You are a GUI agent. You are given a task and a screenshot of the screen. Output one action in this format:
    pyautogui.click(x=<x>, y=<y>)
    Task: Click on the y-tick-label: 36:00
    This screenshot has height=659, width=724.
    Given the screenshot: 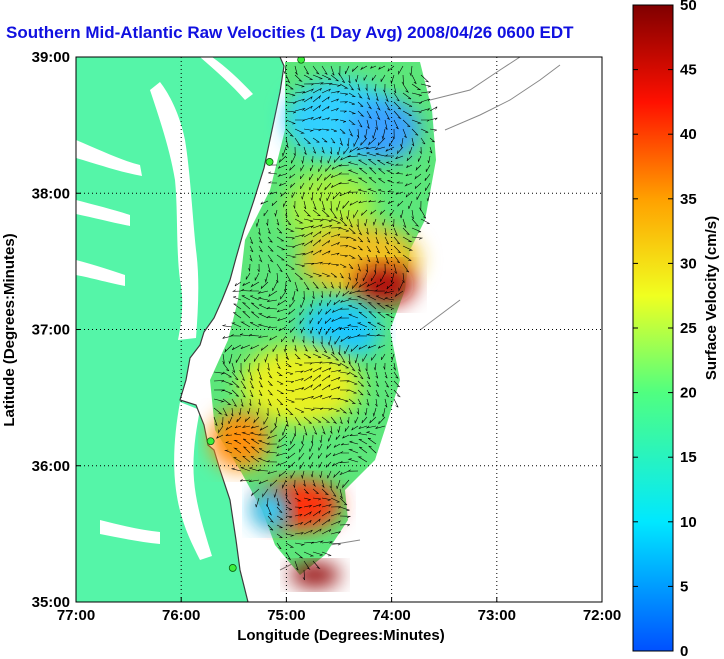 What is the action you would take?
    pyautogui.click(x=51, y=466)
    